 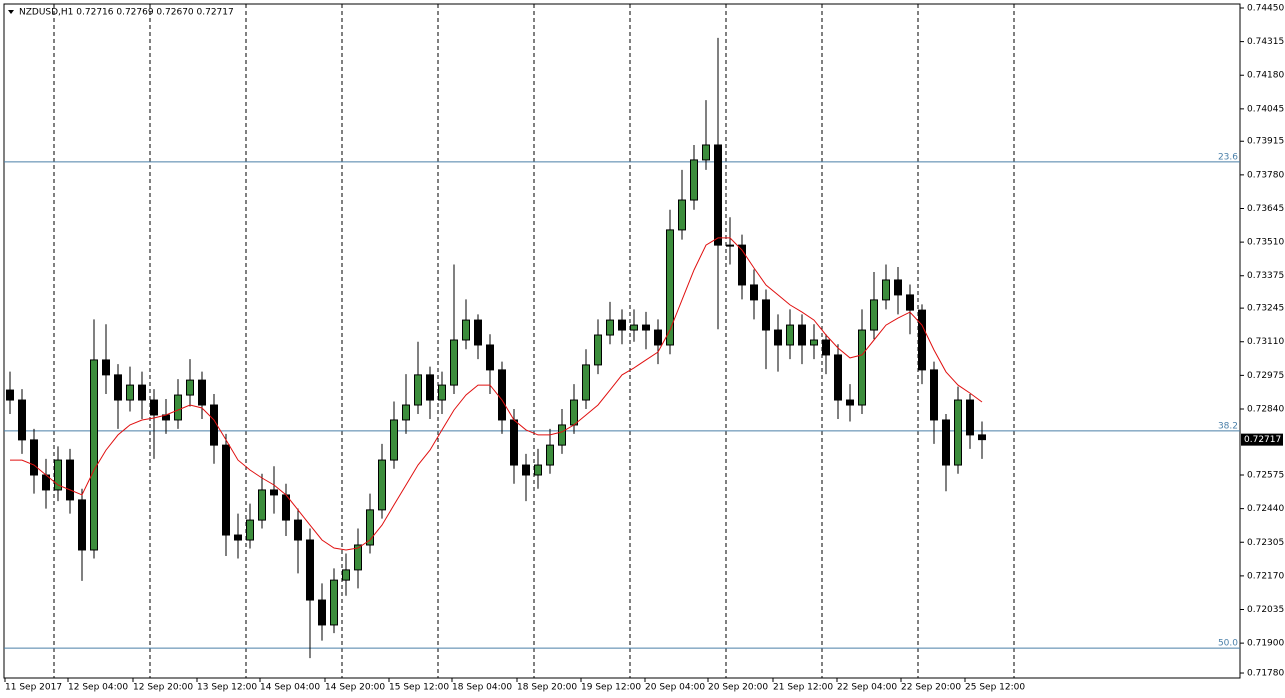 What do you see at coordinates (995, 688) in the screenshot?
I see `x-tick-label: 25 Sep 12:00` at bounding box center [995, 688].